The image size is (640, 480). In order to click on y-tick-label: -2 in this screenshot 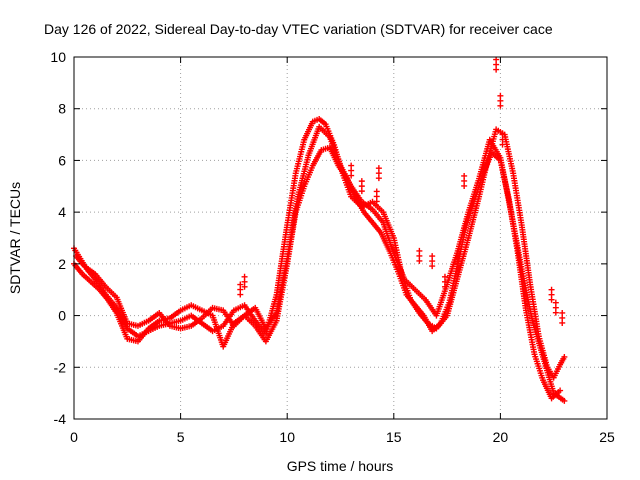, I will do `click(60, 367)`.